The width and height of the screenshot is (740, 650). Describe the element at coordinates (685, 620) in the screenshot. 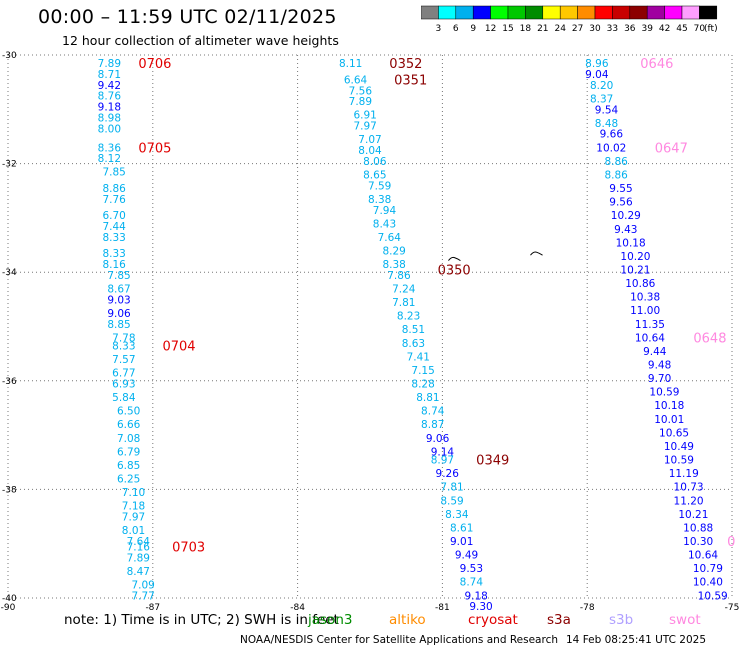

I see `satellite-label-swot: swot` at that location.